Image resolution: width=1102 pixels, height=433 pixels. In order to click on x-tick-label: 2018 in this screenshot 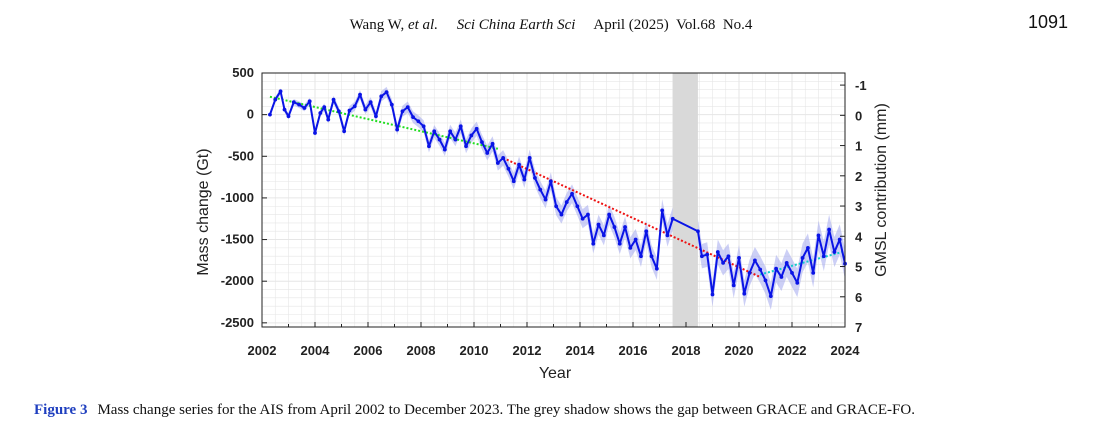, I will do `click(686, 350)`.